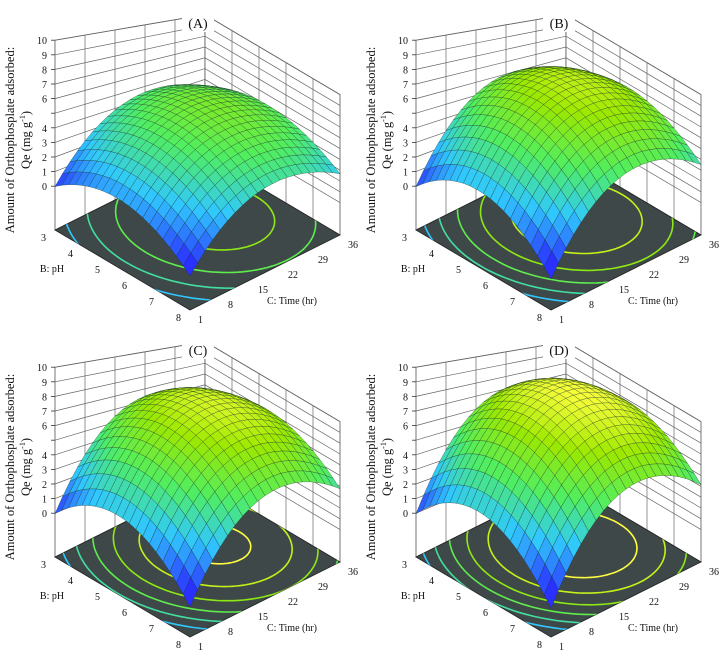  What do you see at coordinates (559, 557) in the screenshot?
I see `contour-line` at bounding box center [559, 557].